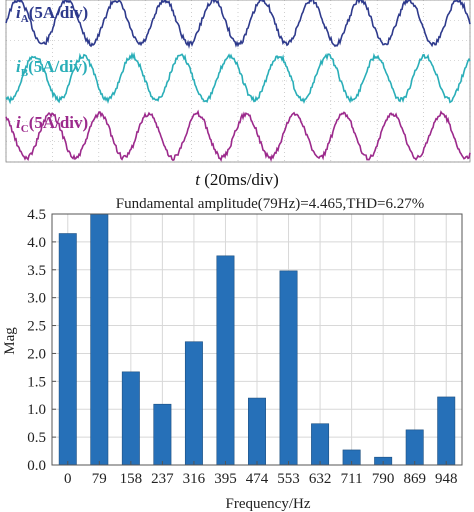 The image size is (474, 512). Describe the element at coordinates (36, 410) in the screenshot. I see `y-tick-label: 1.0` at that location.